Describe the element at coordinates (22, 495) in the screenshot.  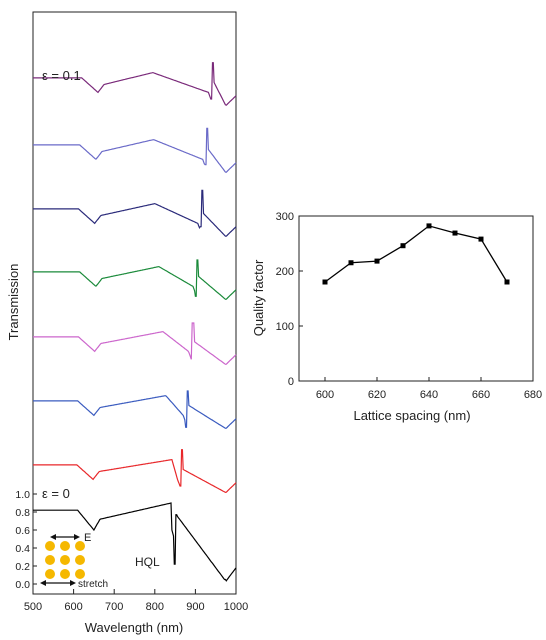
I see `left-y-tick-label: 1.0` at that location.